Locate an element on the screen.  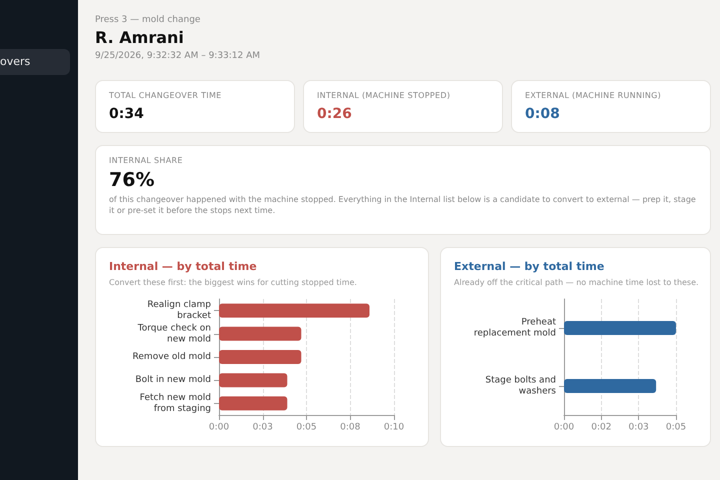
text: 9/25/2026, 9:32:32 AM – 9:33:12 AM is located at coordinates (177, 56).